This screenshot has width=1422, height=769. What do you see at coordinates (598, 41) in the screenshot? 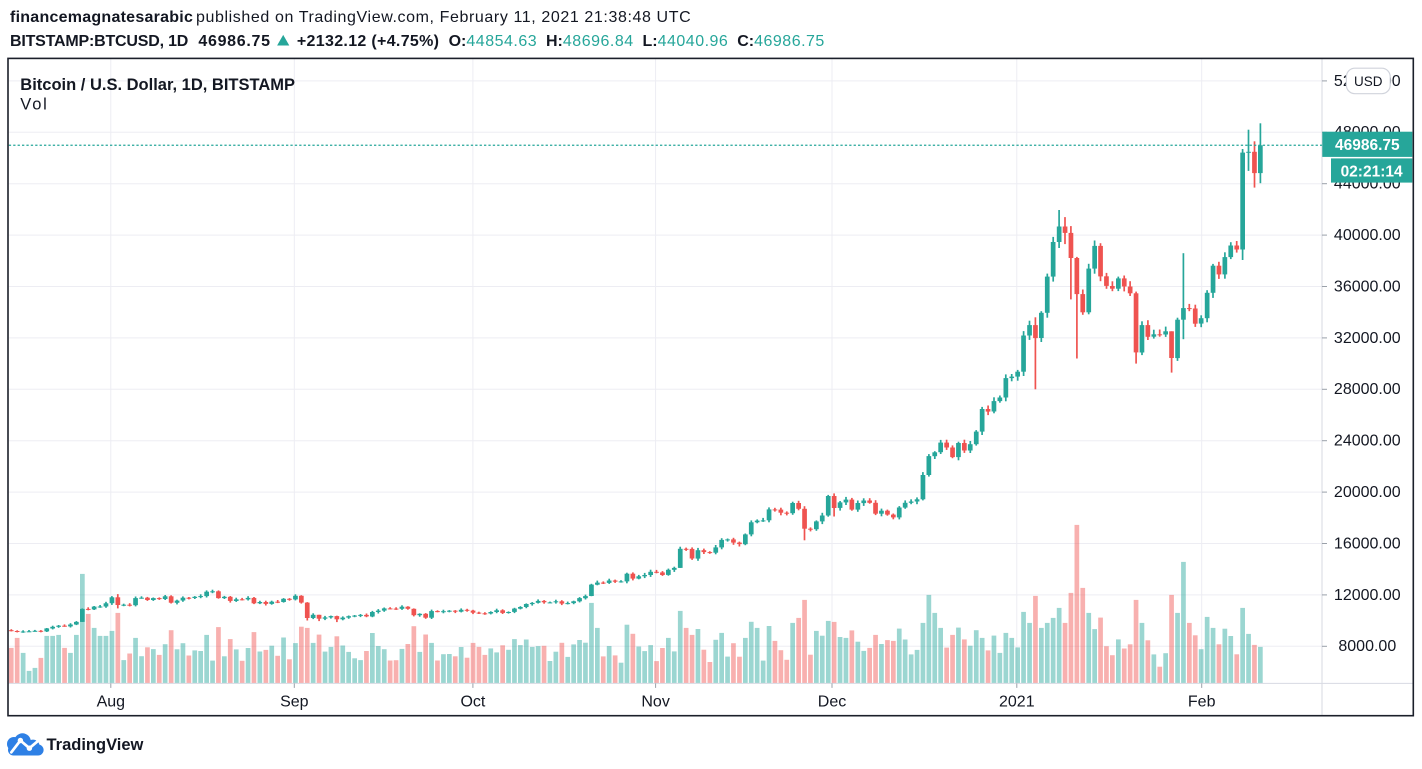
I see `svg-text: 48696.84` at bounding box center [598, 41].